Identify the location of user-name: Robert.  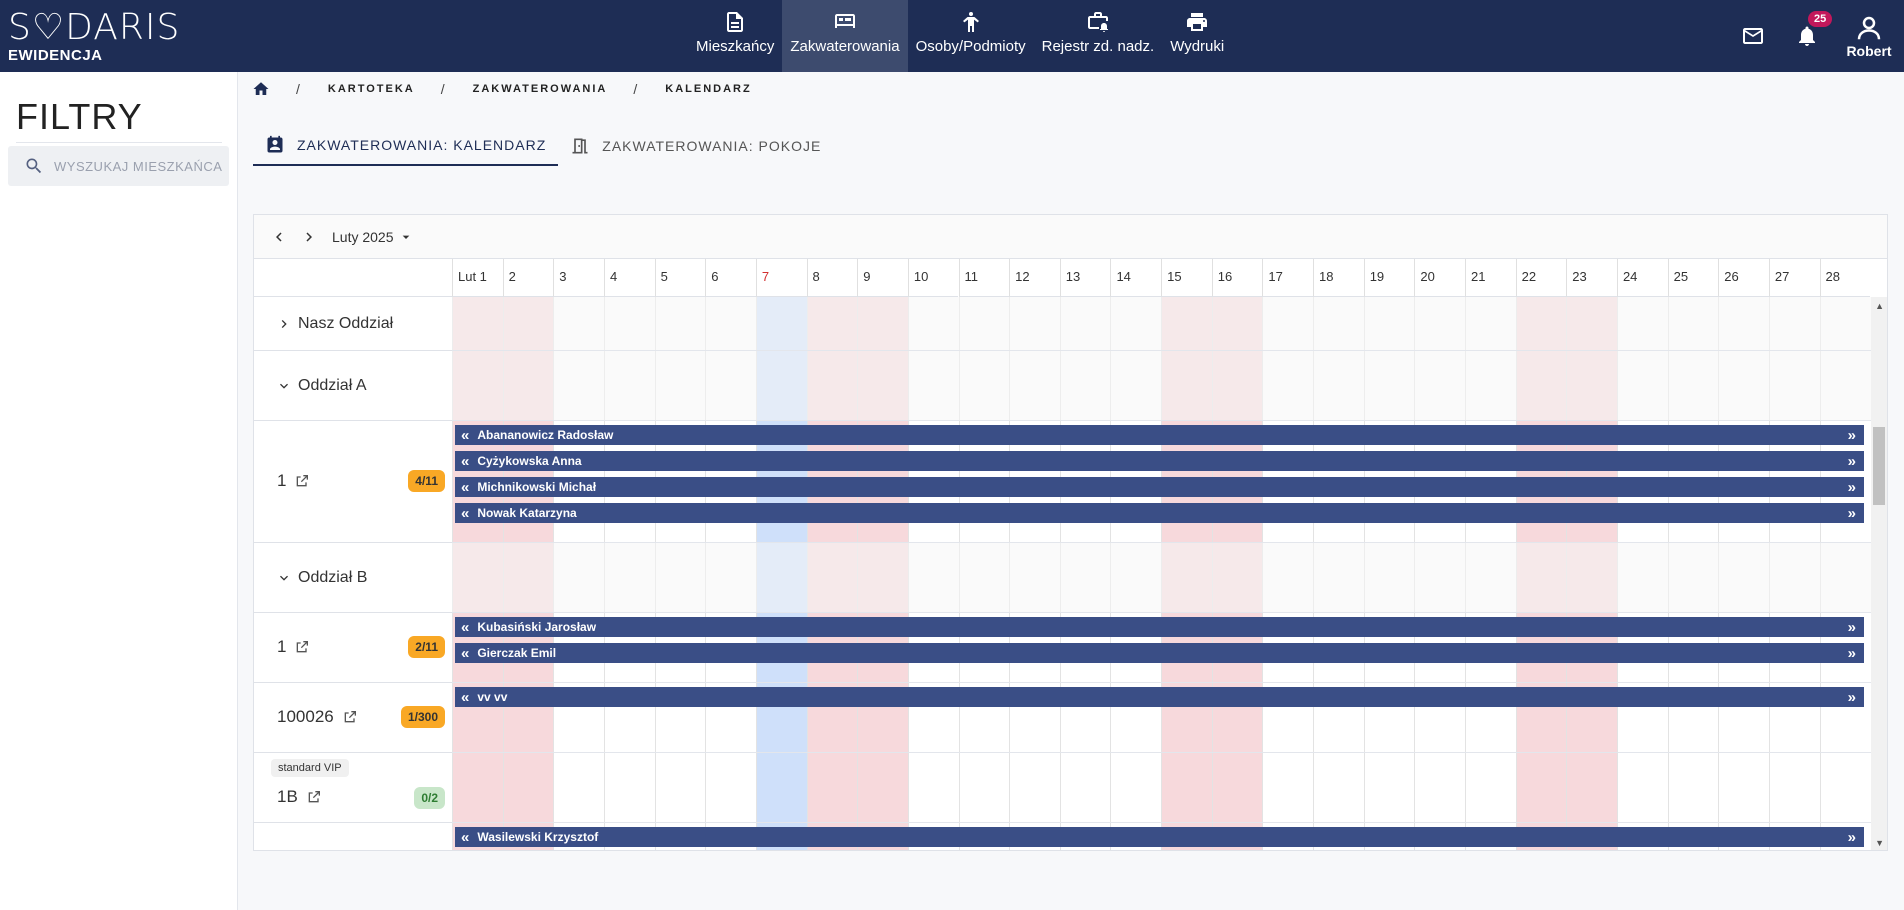
(1869, 51).